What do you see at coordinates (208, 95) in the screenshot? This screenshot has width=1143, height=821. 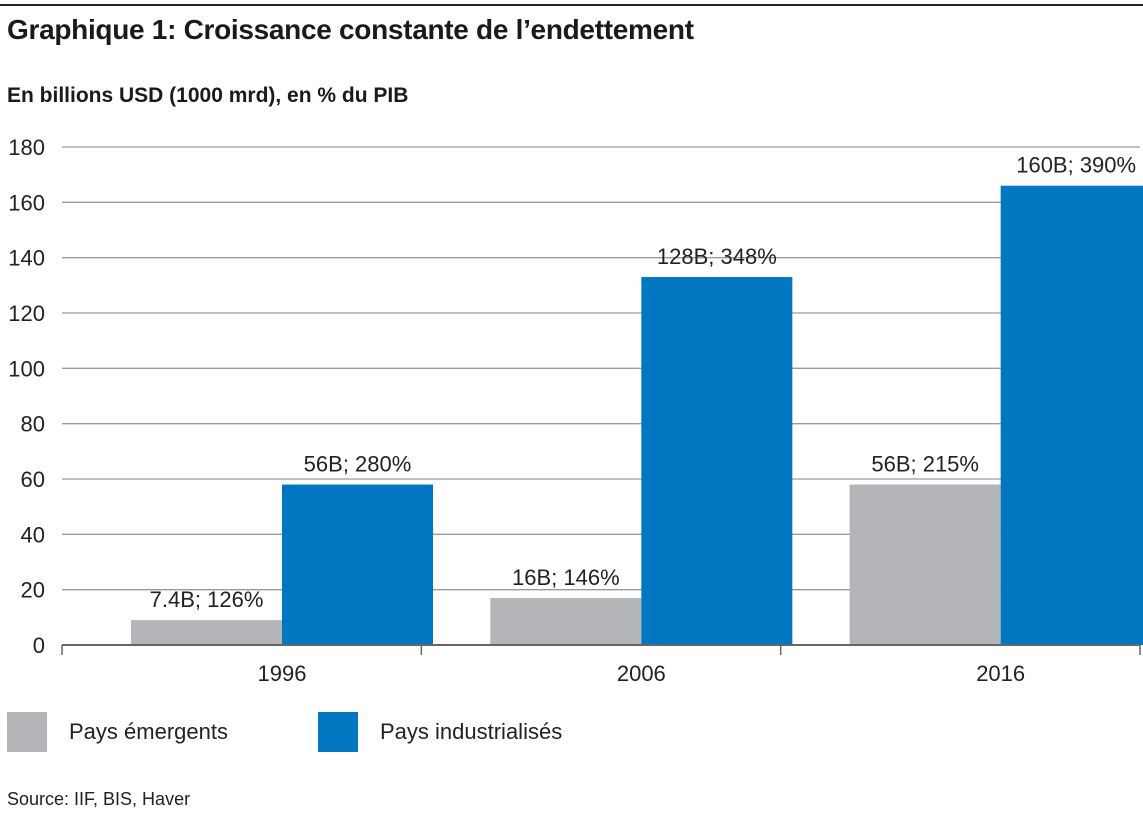 I see `chart-subtitle: En billions USD (1000 mrd), en % du PIB` at bounding box center [208, 95].